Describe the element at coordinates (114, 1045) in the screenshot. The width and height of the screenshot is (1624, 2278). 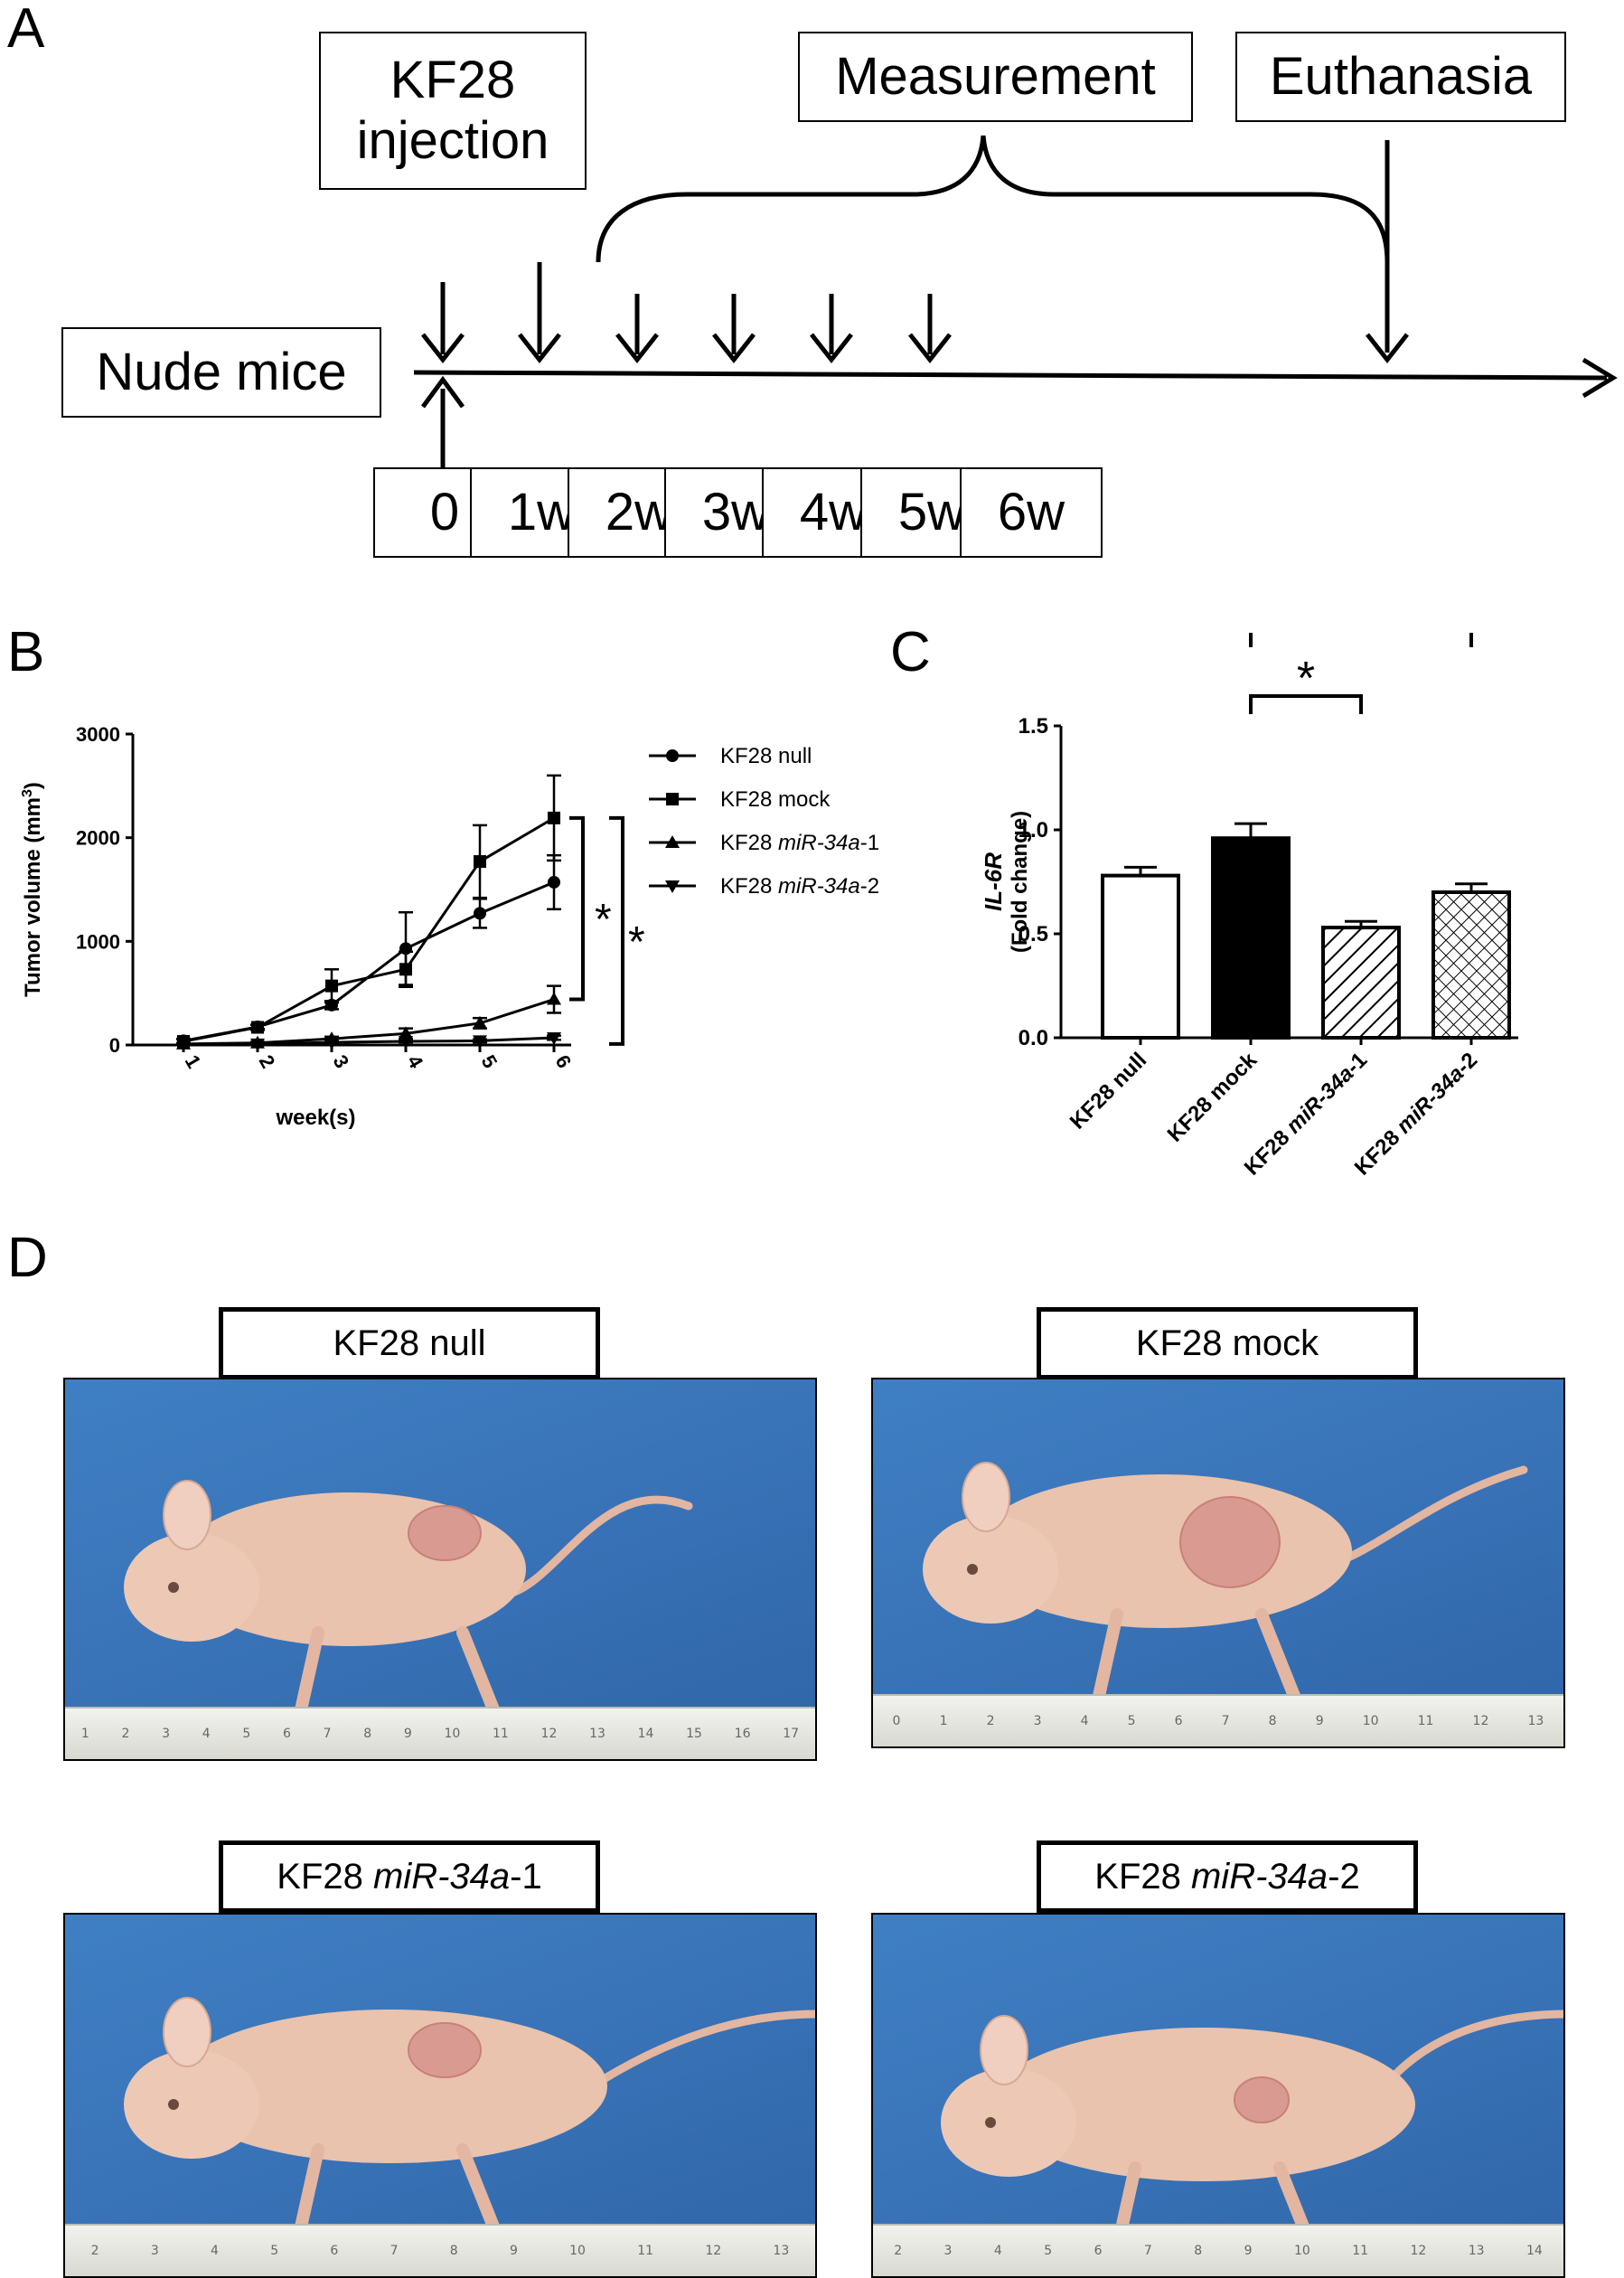
I see `y-tick-label: 0` at that location.